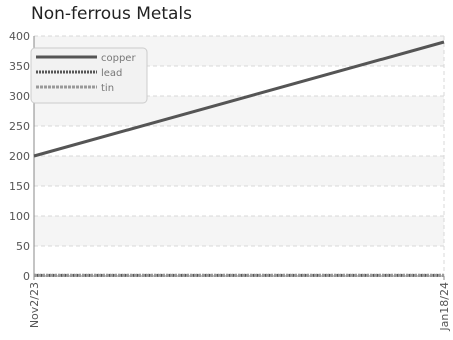 Image resolution: width=453 pixels, height=340 pixels. I want to click on chart-title: Non-ferrous Metals, so click(112, 14).